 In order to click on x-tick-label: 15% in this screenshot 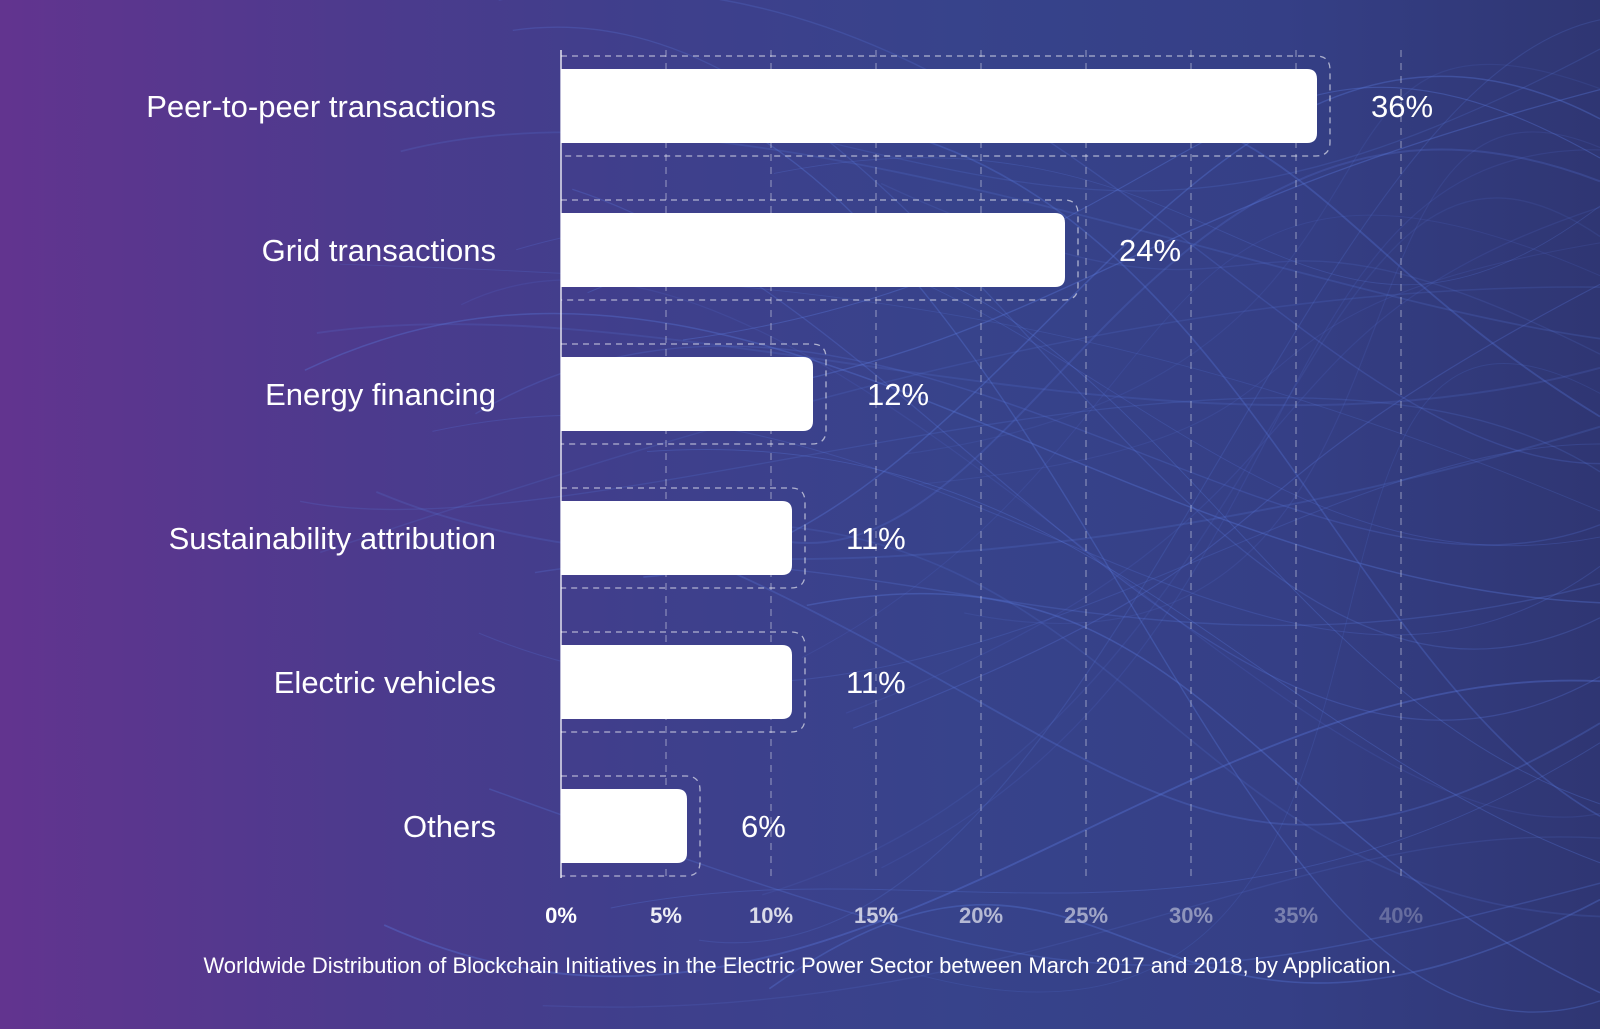, I will do `click(876, 915)`.